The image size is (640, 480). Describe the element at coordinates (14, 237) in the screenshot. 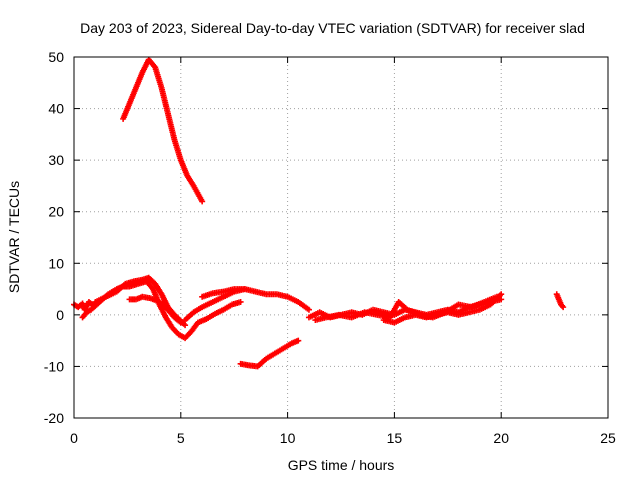

I see `y-axis-label: SDTVAR / TECUs` at that location.